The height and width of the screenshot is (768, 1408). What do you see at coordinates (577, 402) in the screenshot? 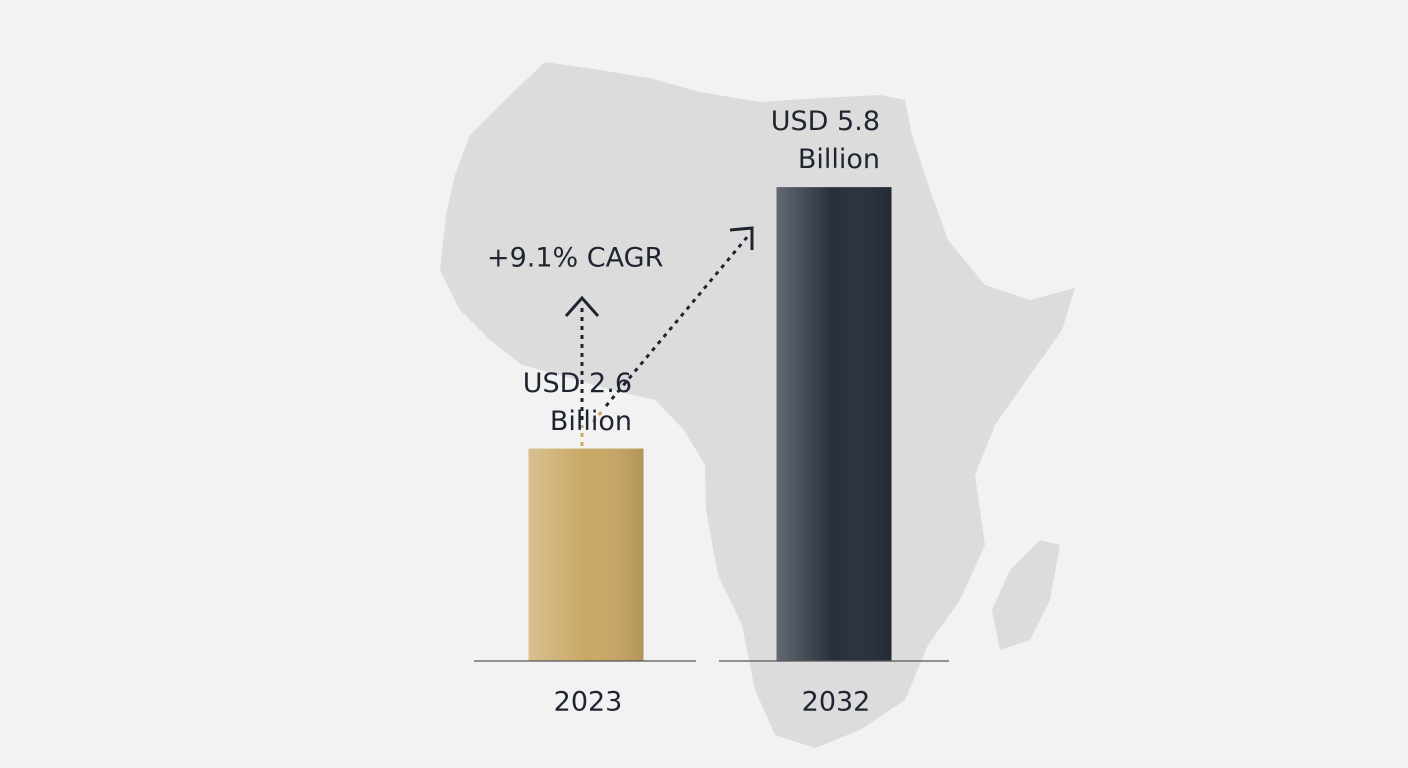
I see `value-label: USD 2.6 Billion` at bounding box center [577, 402].